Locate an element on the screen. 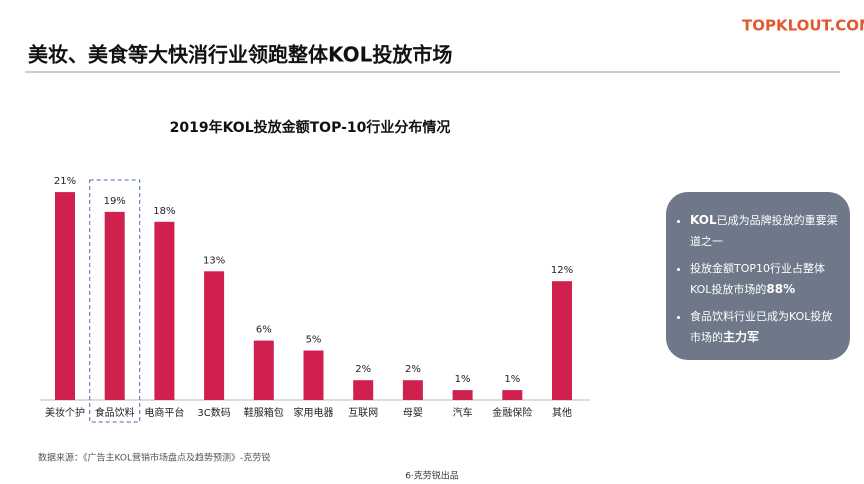 This screenshot has height=484, width=864. callout-text: KOL is located at coordinates (703, 220).